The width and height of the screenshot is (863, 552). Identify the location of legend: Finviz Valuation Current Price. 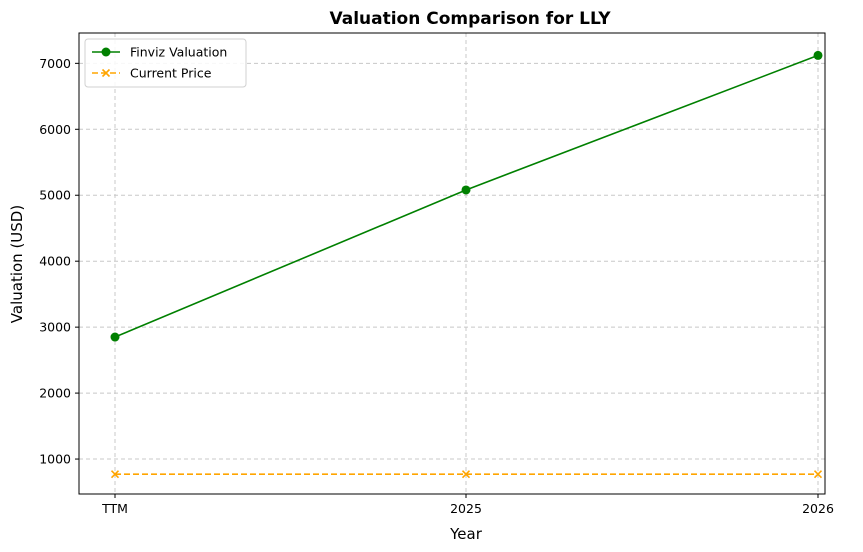
(165, 63).